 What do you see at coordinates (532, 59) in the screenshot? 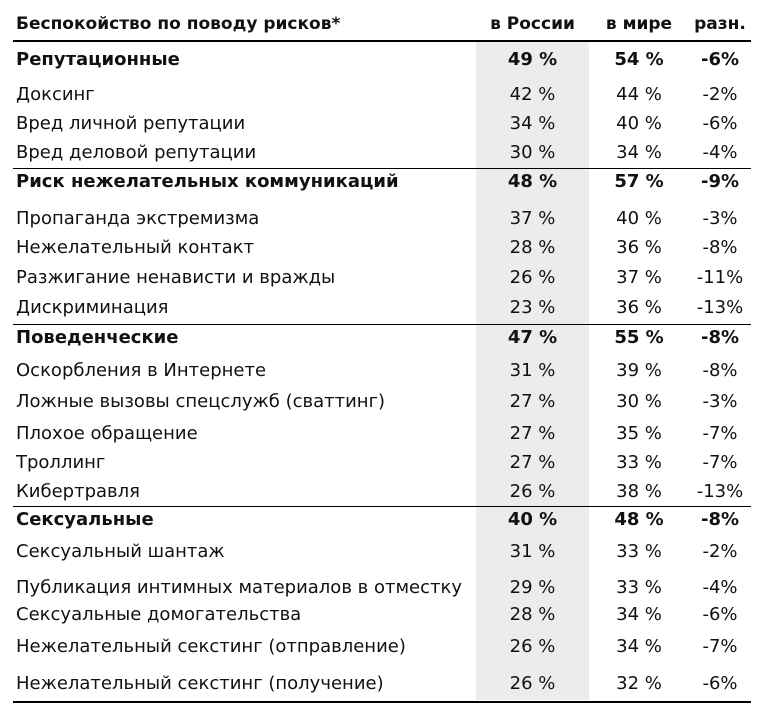
I see `value-russia: 49 %` at bounding box center [532, 59].